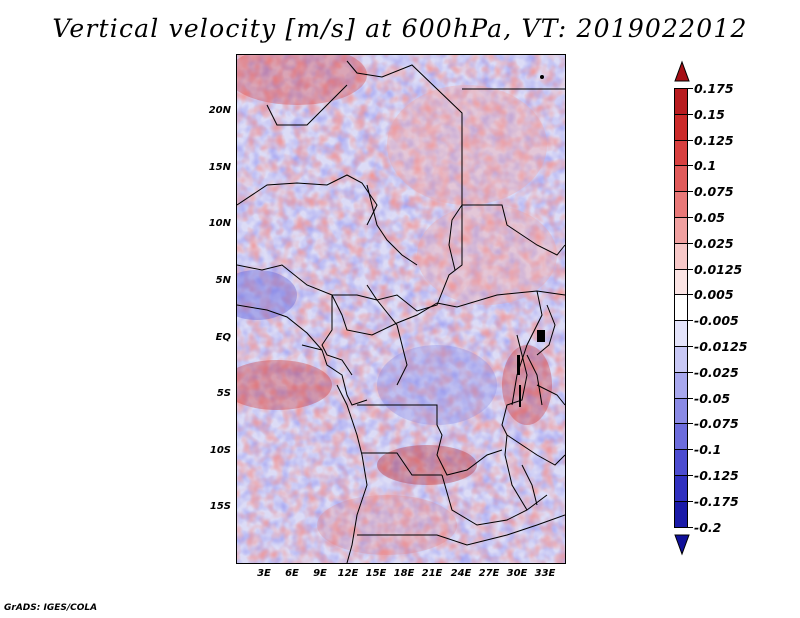 This screenshot has width=800, height=618. Describe the element at coordinates (517, 573) in the screenshot. I see `lon-label-30e: 30E` at that location.